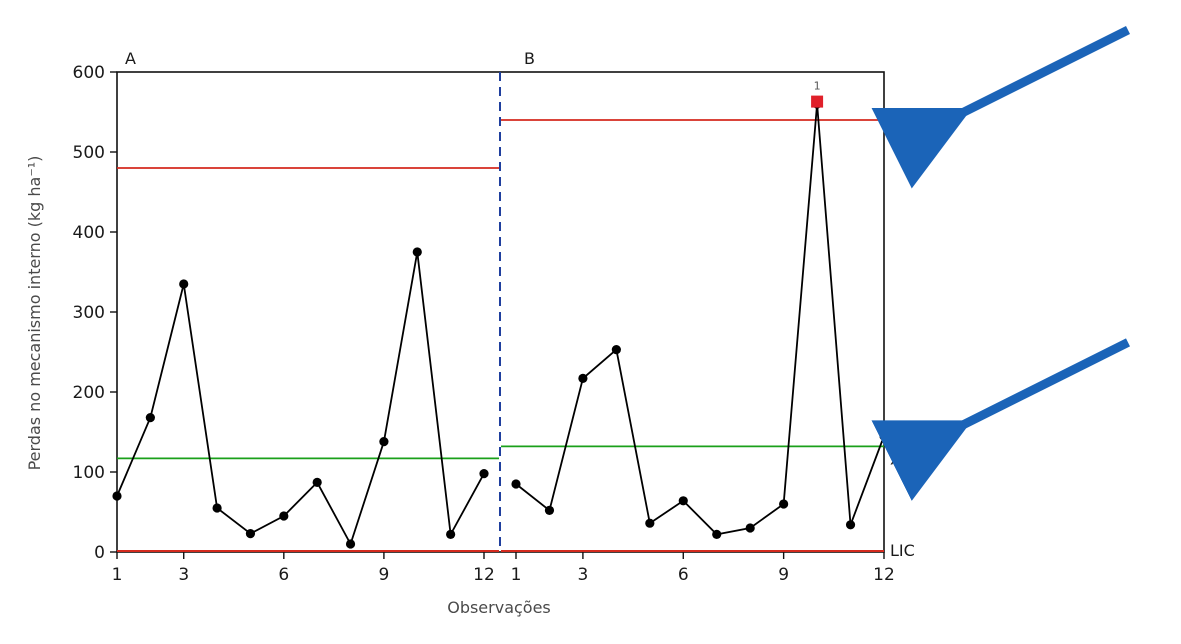  What do you see at coordinates (905, 116) in the screenshot?
I see `ucl-label: LSC` at bounding box center [905, 116].